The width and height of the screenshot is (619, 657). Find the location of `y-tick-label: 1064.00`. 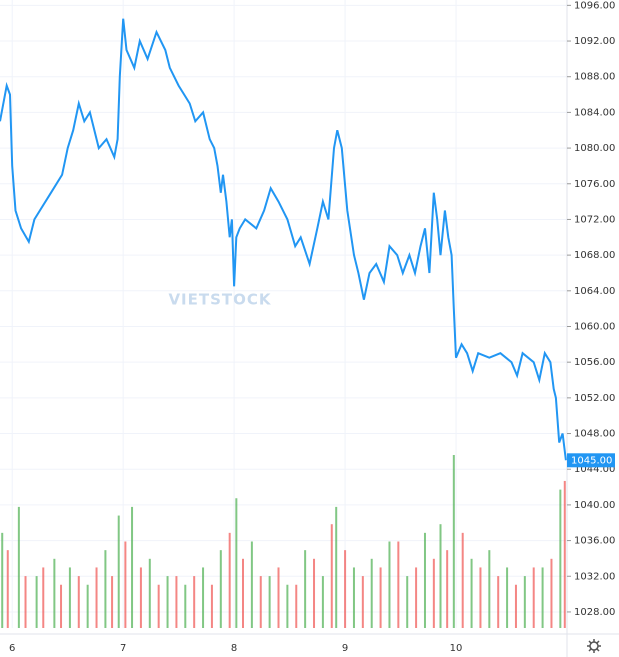

y-tick-label: 1064.00 is located at coordinates (594, 291).